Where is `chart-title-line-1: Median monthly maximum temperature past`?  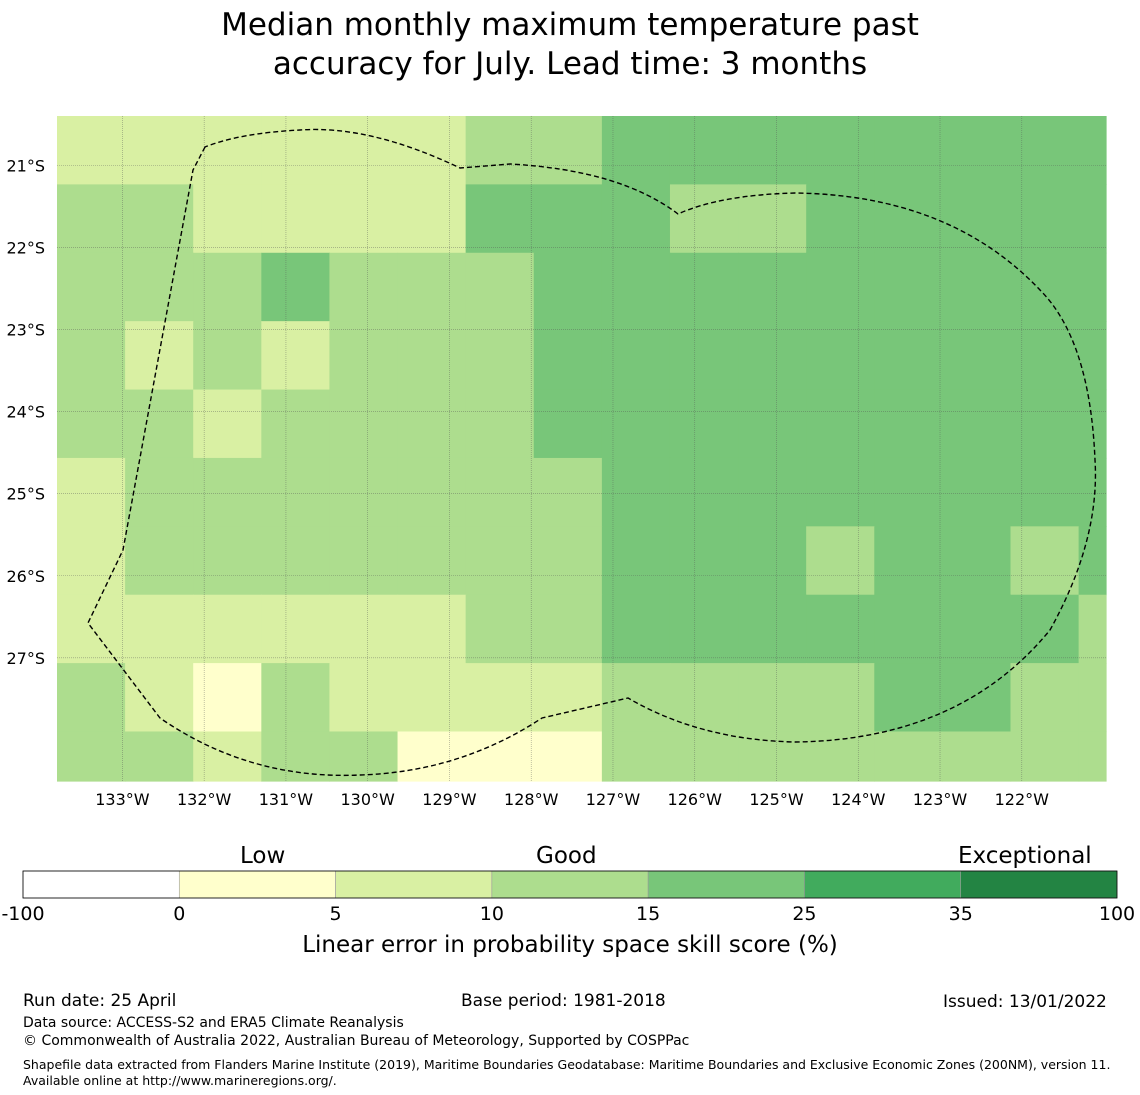
chart-title-line-1: Median monthly maximum temperature past is located at coordinates (570, 25).